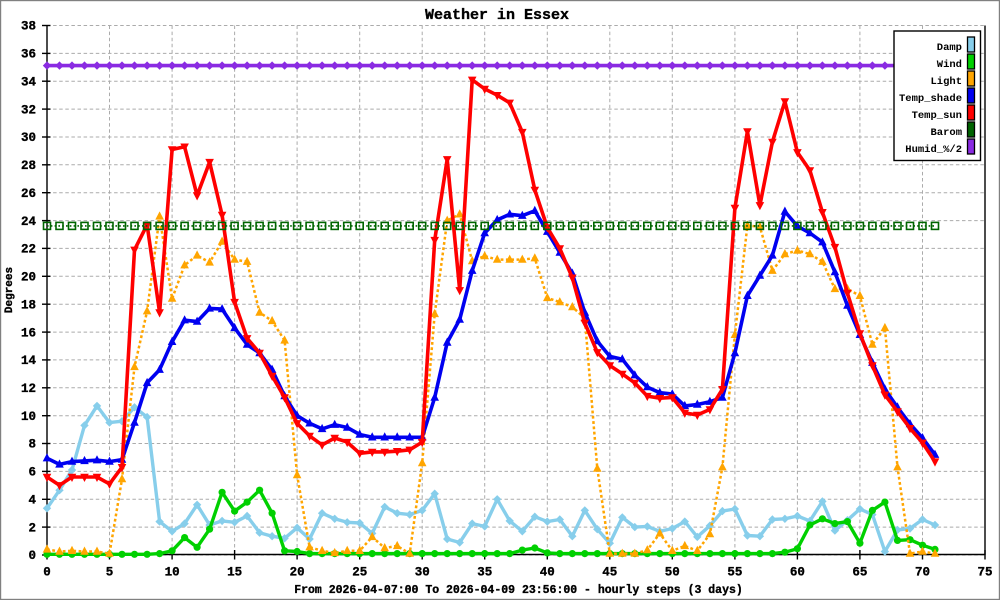 Image resolution: width=1000 pixels, height=600 pixels. I want to click on svg-text: 40, so click(547, 573).